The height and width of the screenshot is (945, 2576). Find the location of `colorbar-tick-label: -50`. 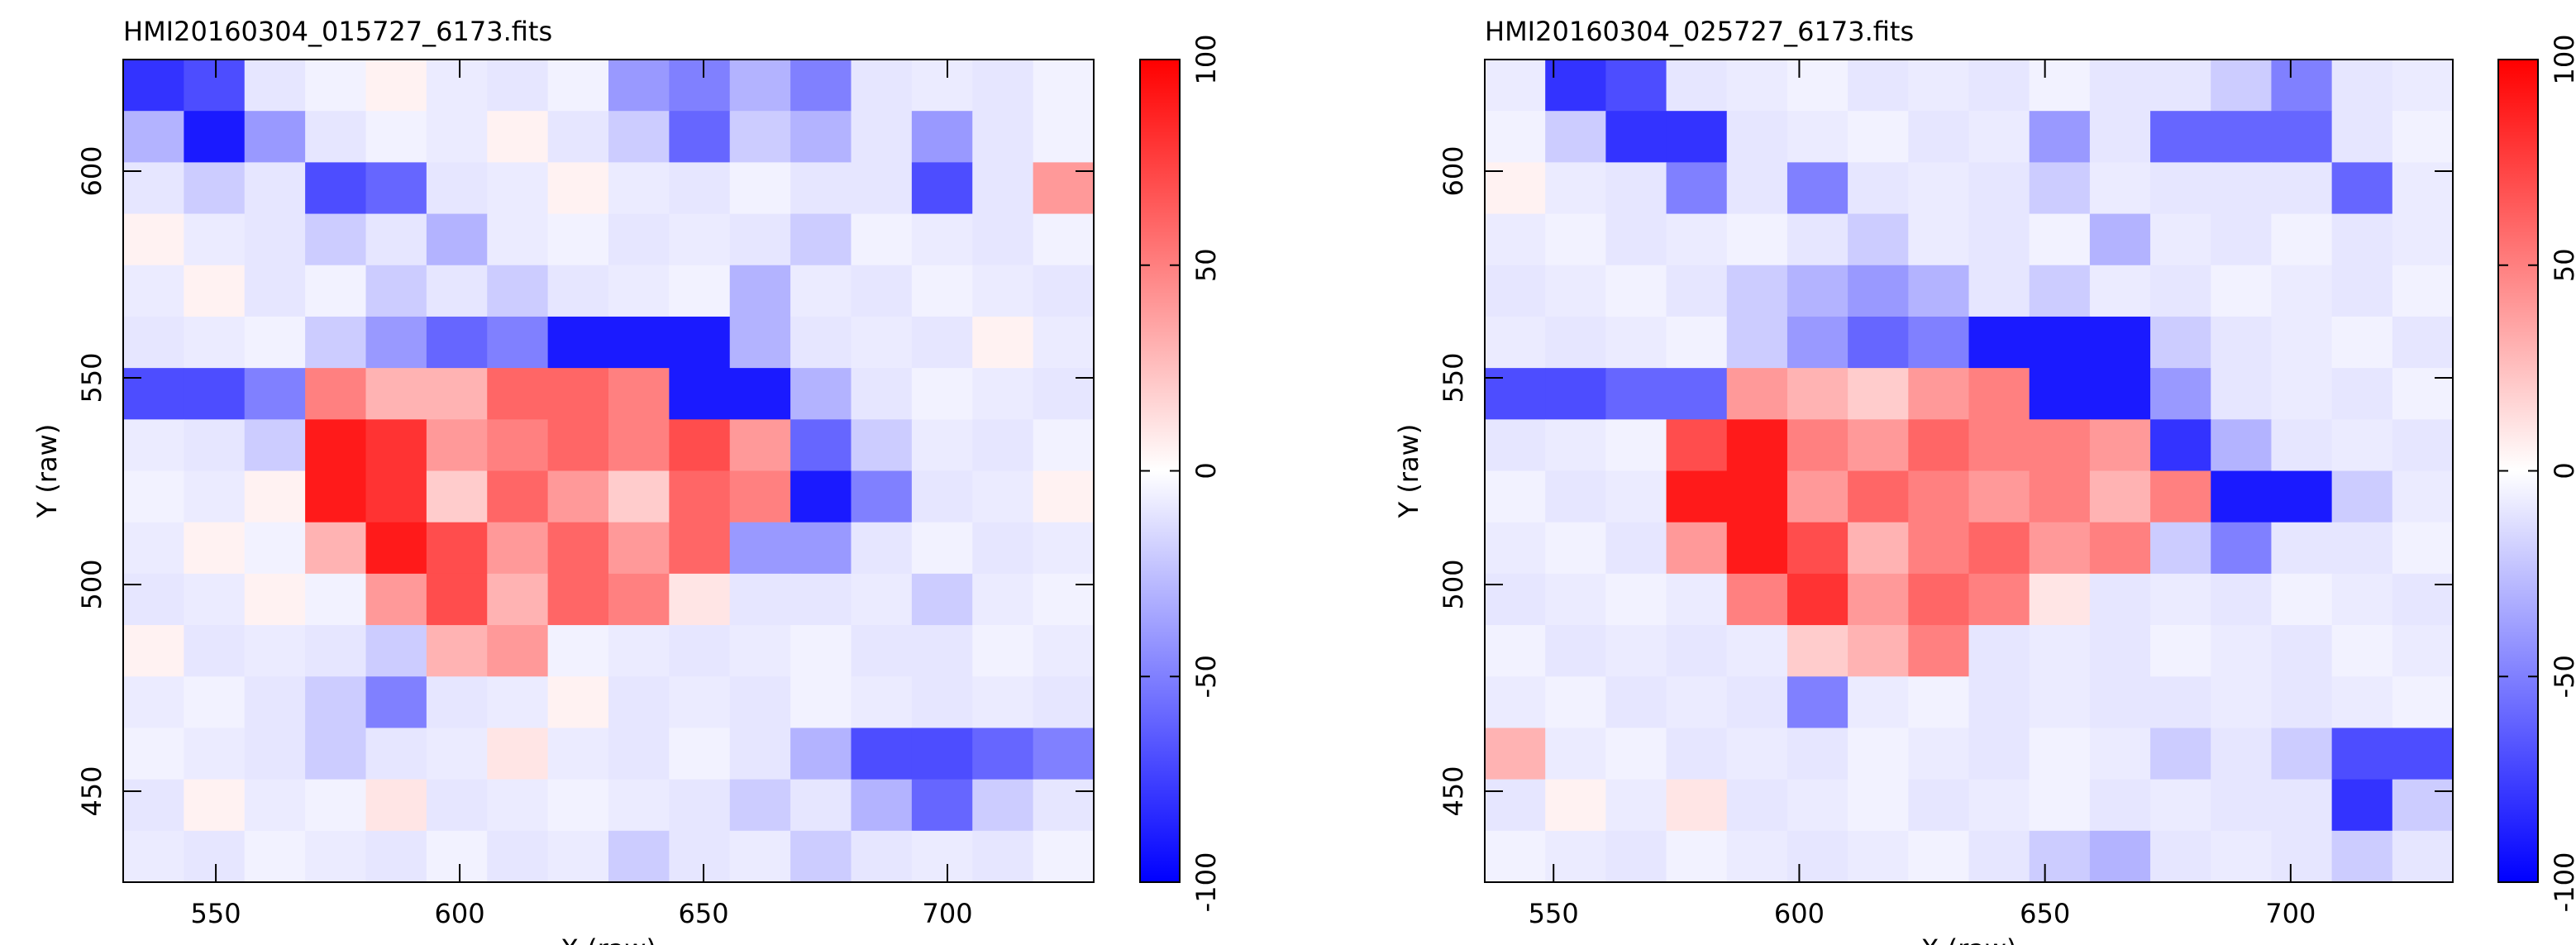

colorbar-tick-label: -50 is located at coordinates (1206, 676).